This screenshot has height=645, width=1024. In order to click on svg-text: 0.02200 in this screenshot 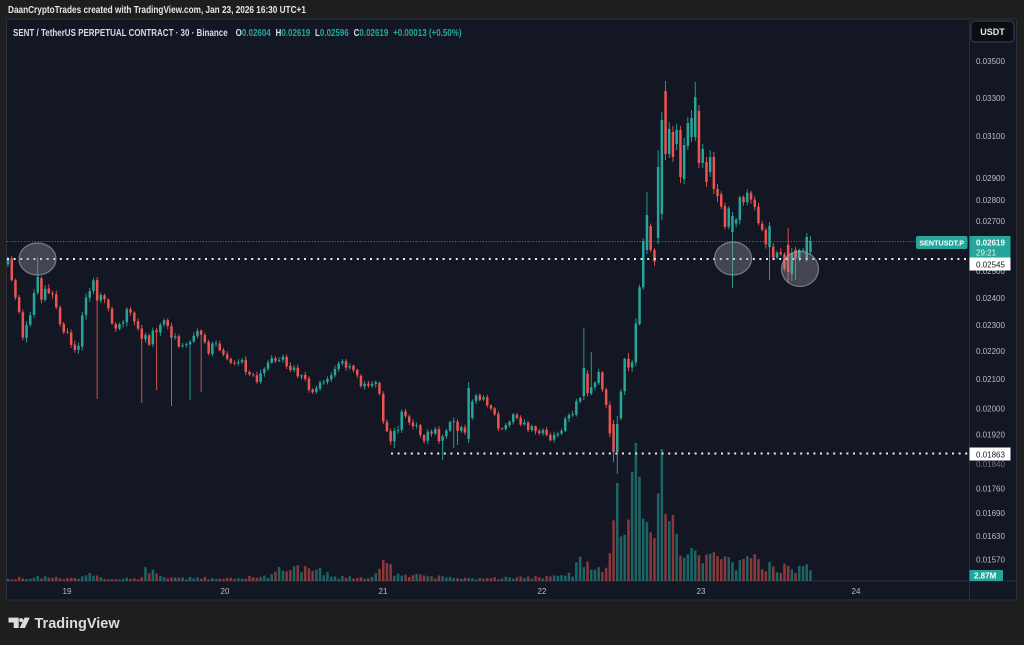, I will do `click(990, 351)`.